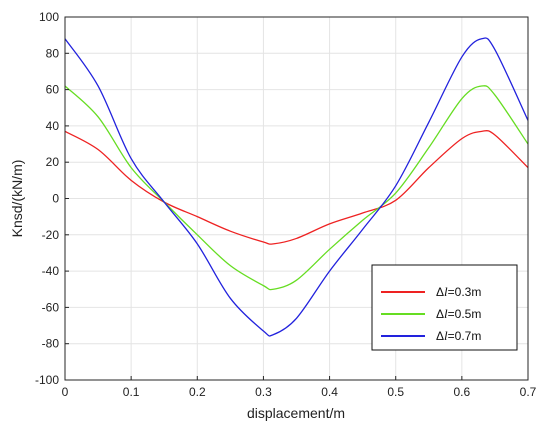 This screenshot has width=550, height=437. What do you see at coordinates (53, 126) in the screenshot?
I see `y-tick-label: 40` at bounding box center [53, 126].